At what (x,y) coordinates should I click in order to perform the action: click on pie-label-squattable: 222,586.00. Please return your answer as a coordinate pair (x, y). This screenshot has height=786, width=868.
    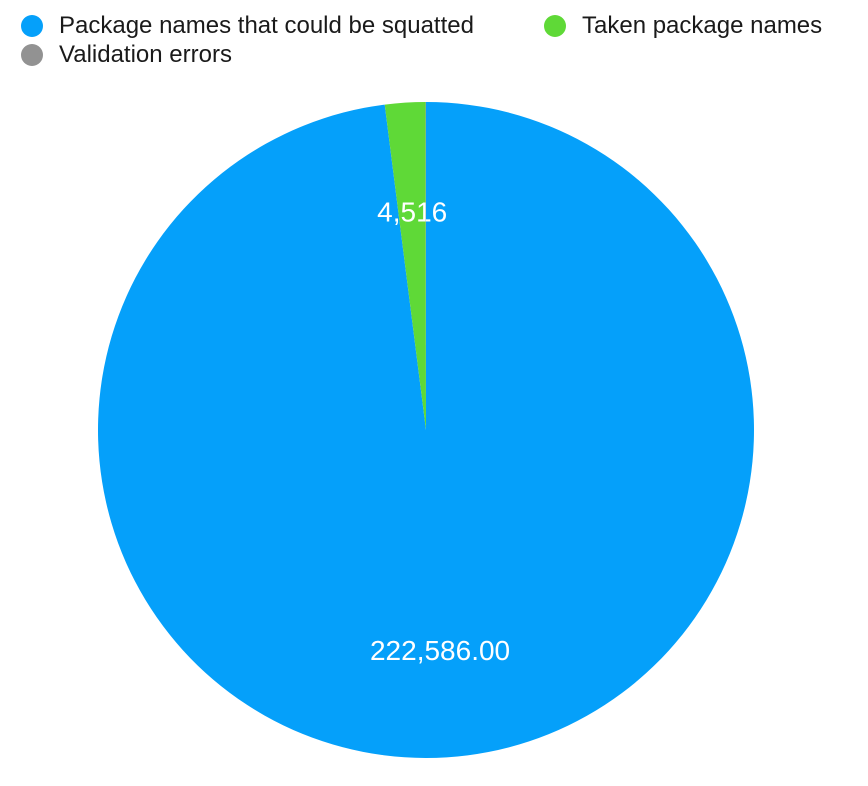
    Looking at the image, I should click on (440, 650).